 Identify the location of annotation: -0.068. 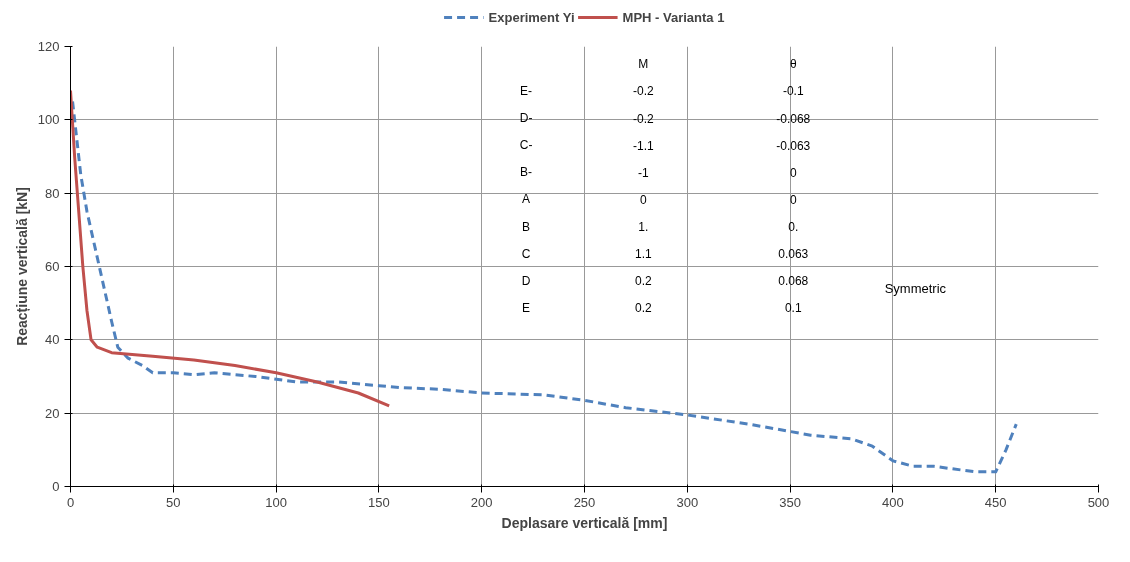
(793, 118).